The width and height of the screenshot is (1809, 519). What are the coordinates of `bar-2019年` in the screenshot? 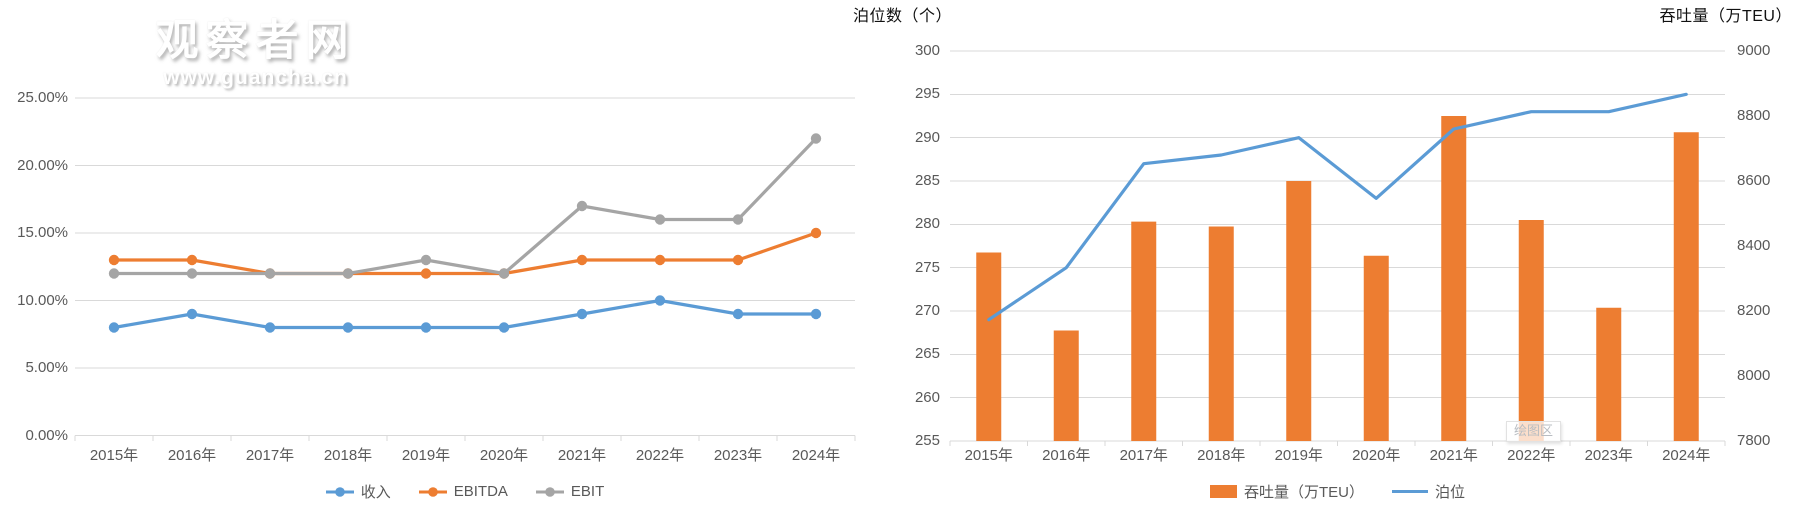 It's located at (1299, 311).